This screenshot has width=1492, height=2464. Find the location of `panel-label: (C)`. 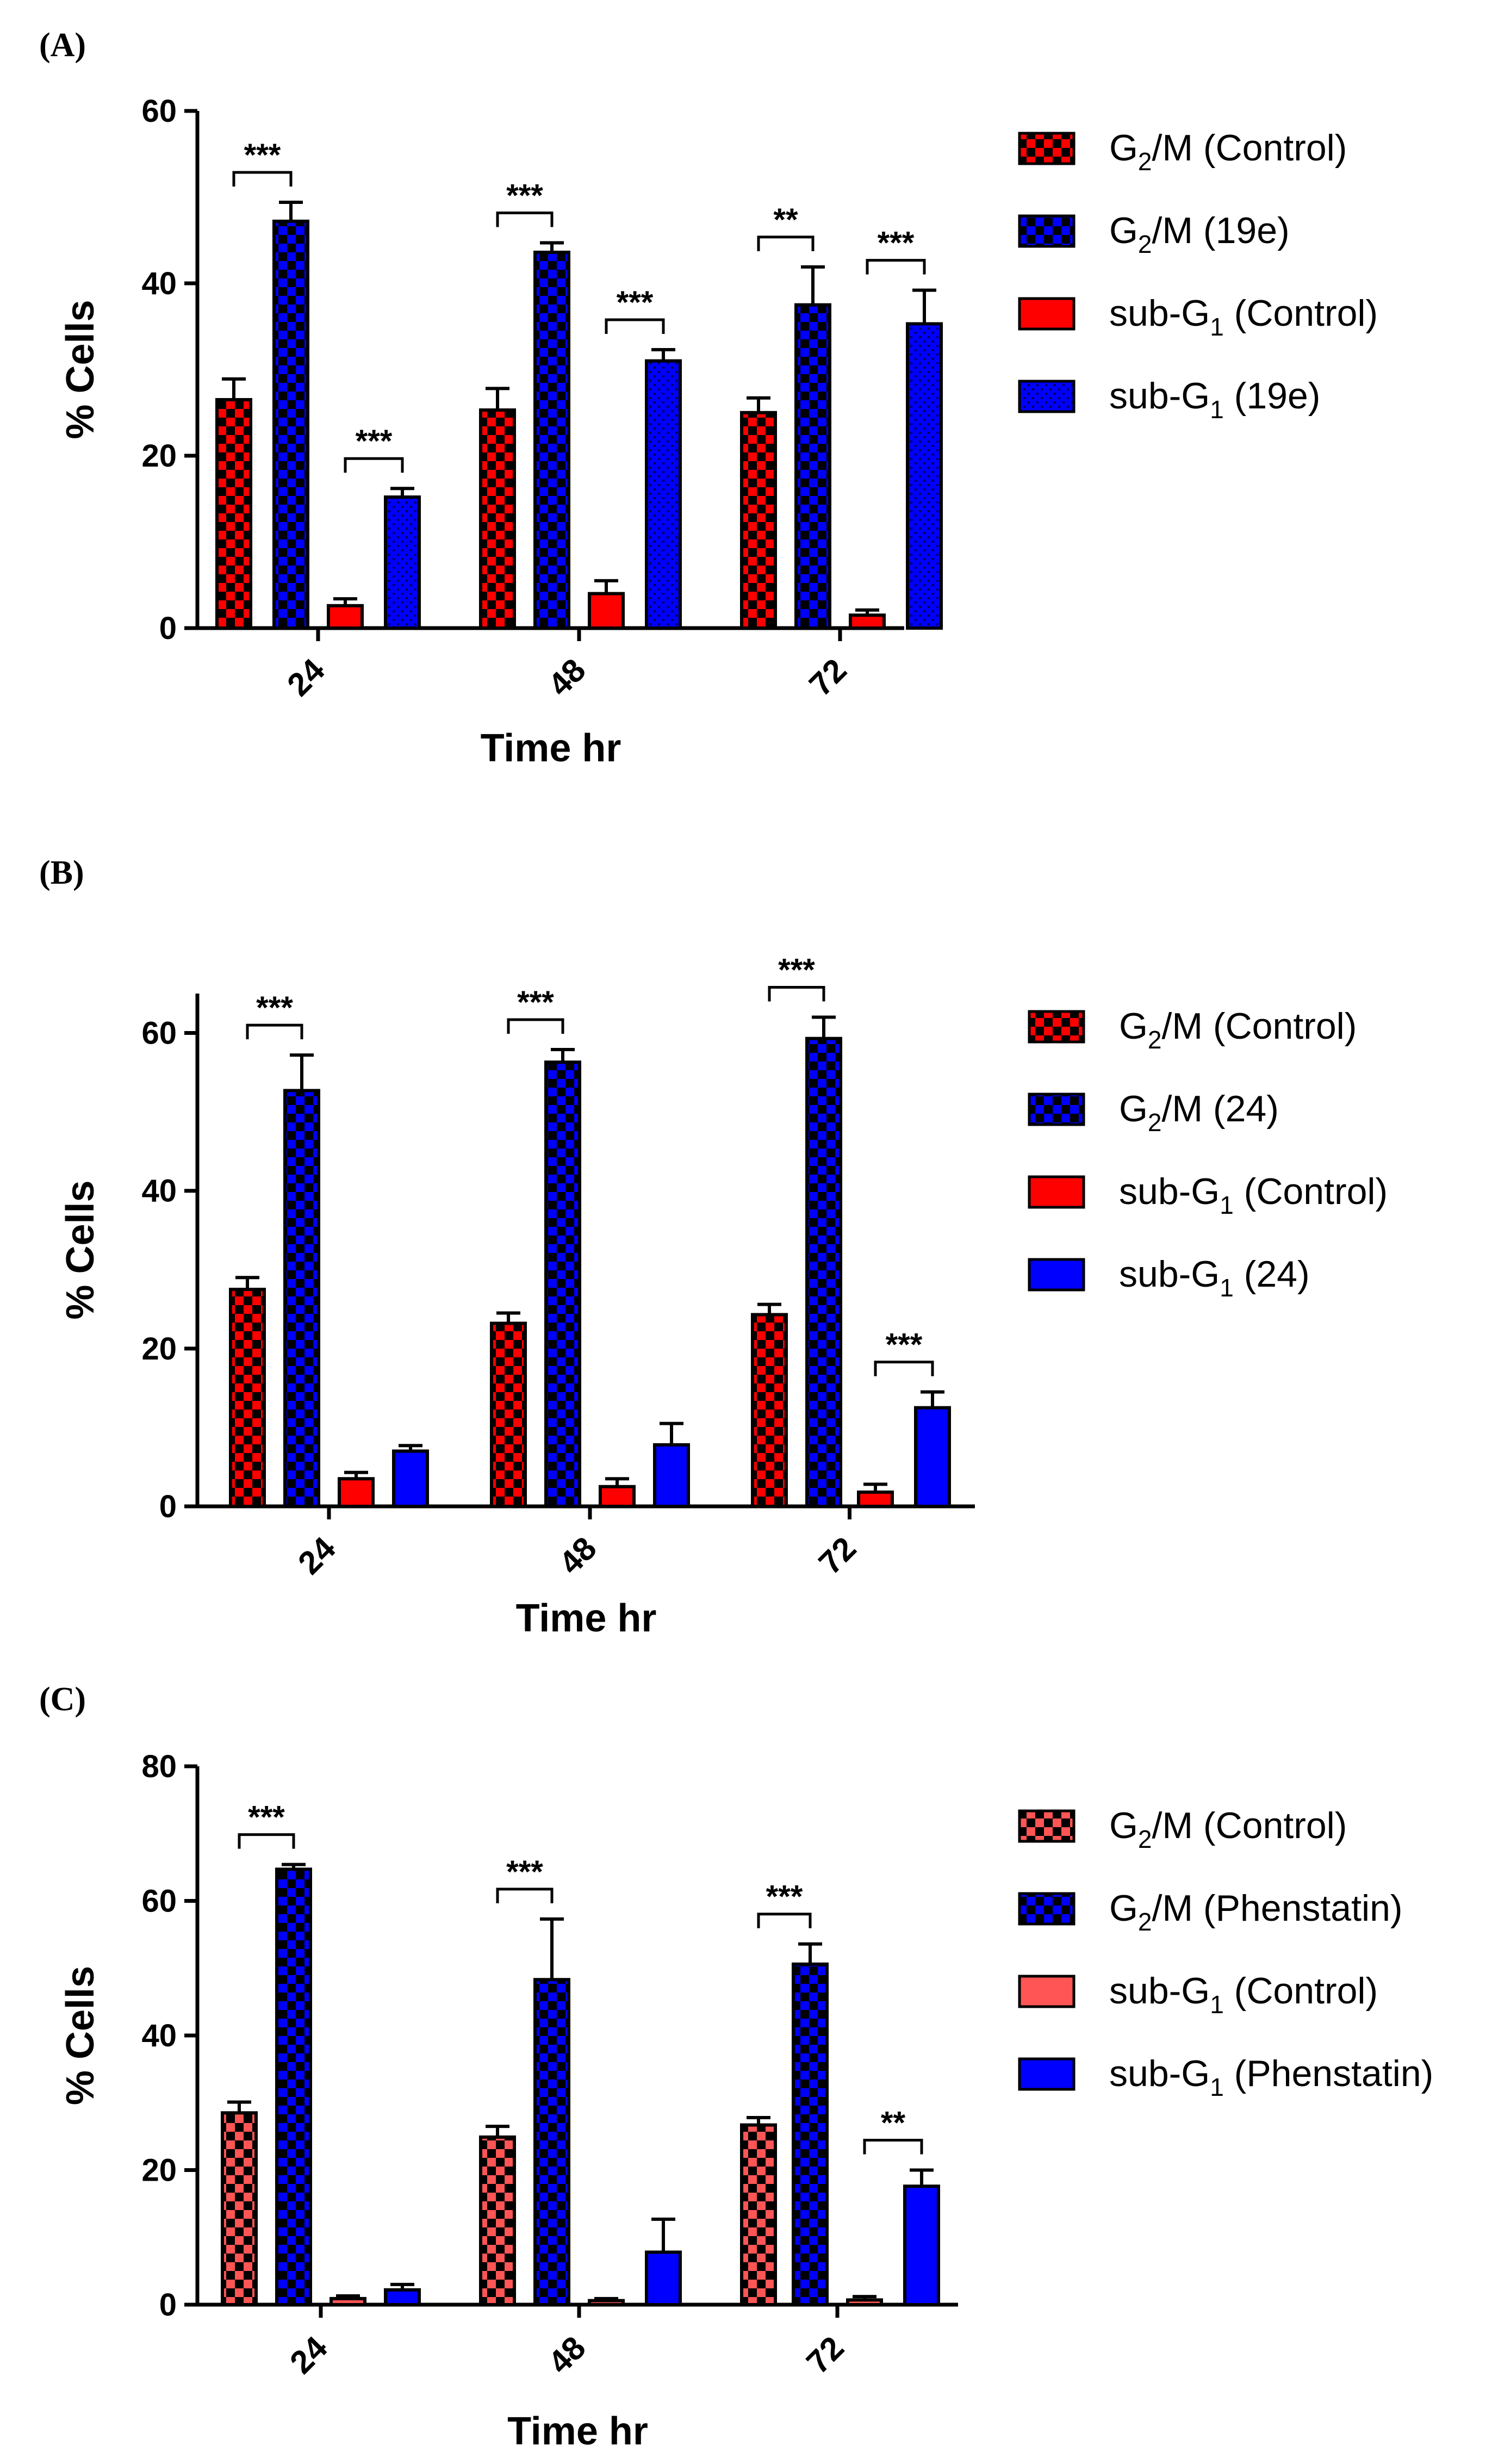

panel-label: (C) is located at coordinates (62, 1699).